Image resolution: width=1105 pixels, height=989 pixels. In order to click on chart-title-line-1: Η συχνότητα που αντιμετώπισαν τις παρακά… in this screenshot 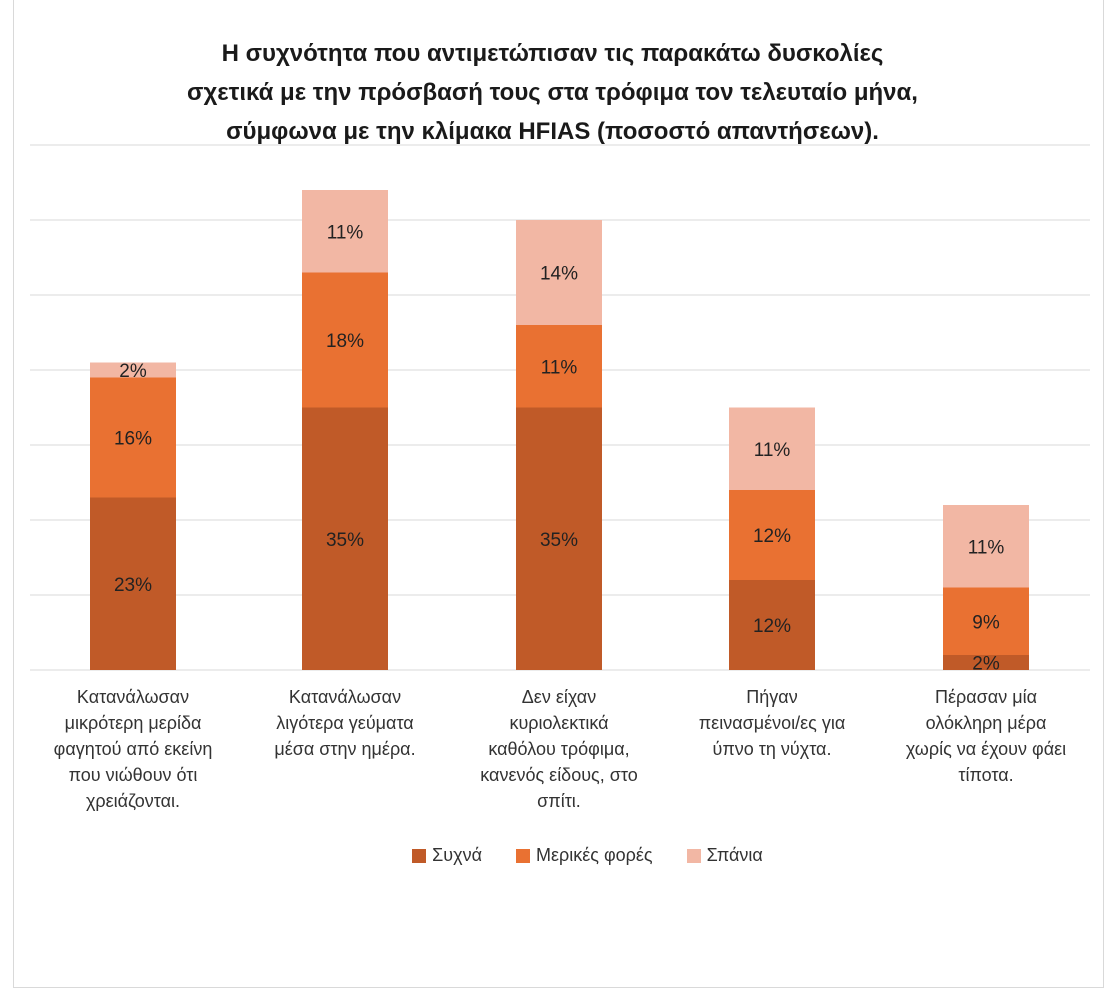, I will do `click(552, 53)`.